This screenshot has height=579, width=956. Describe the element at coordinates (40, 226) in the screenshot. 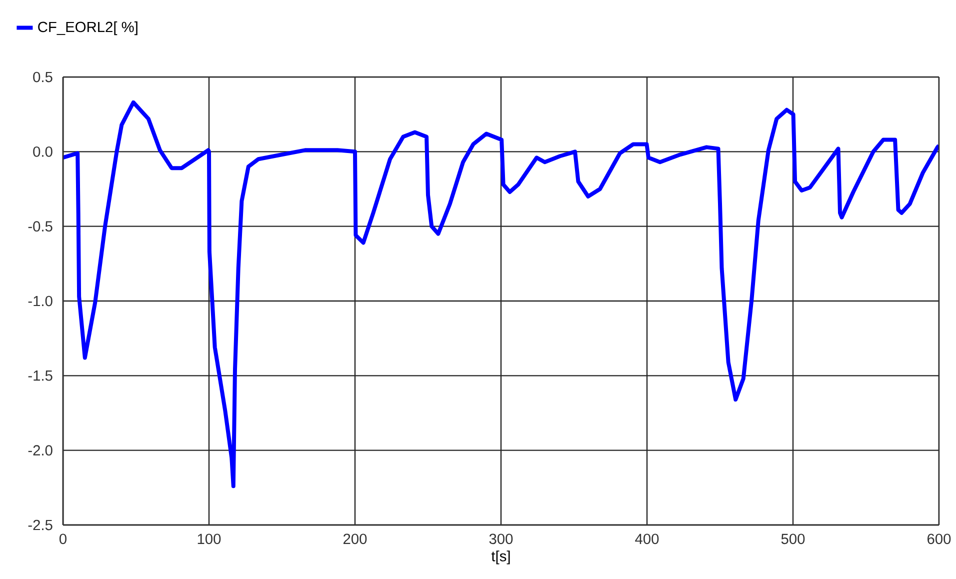

I see `y-tick-label: -0.5` at that location.